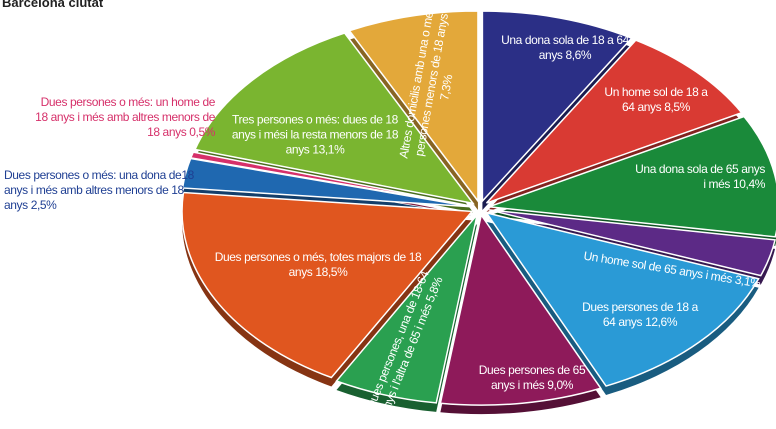 The height and width of the screenshot is (429, 776). Describe the element at coordinates (328, 149) in the screenshot. I see `value-label: 13,1%` at that location.